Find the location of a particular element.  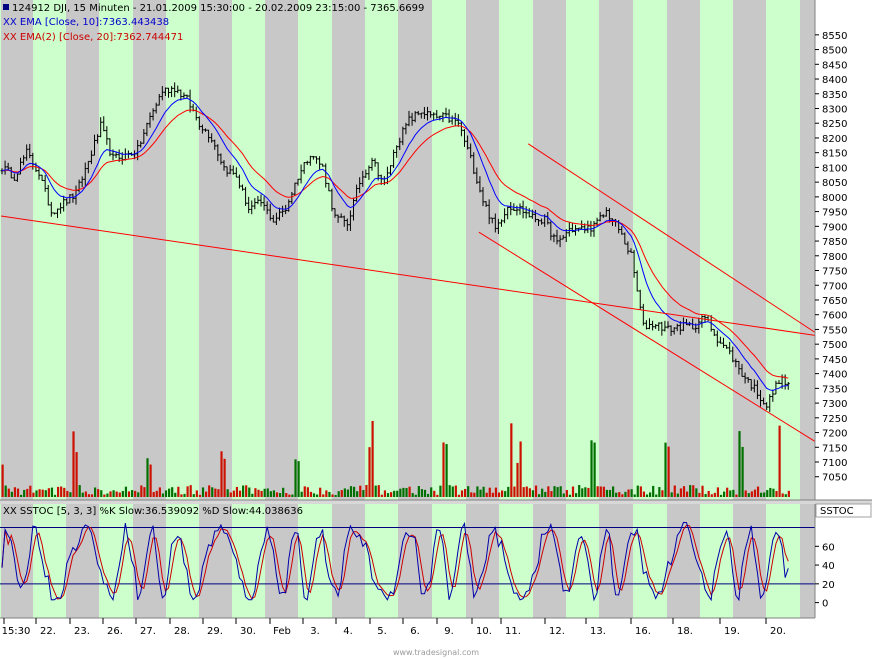

ema20-legend: XX EMA(2) [Close, 20]:7362.744471 is located at coordinates (93, 37).